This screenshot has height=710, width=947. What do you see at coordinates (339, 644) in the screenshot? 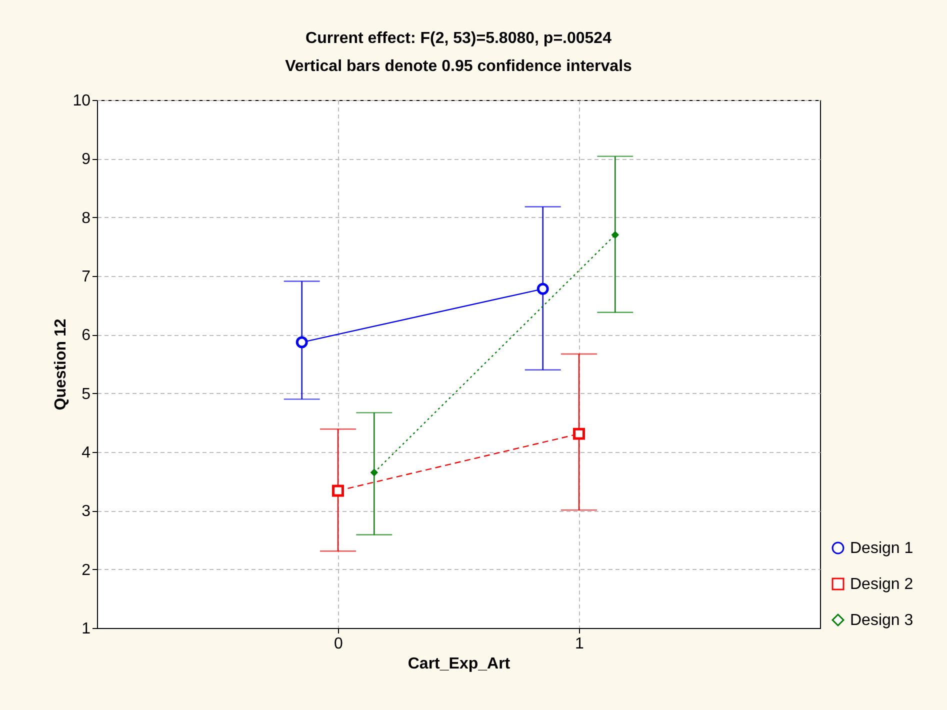
I see `x-tick-label: 0` at bounding box center [339, 644].